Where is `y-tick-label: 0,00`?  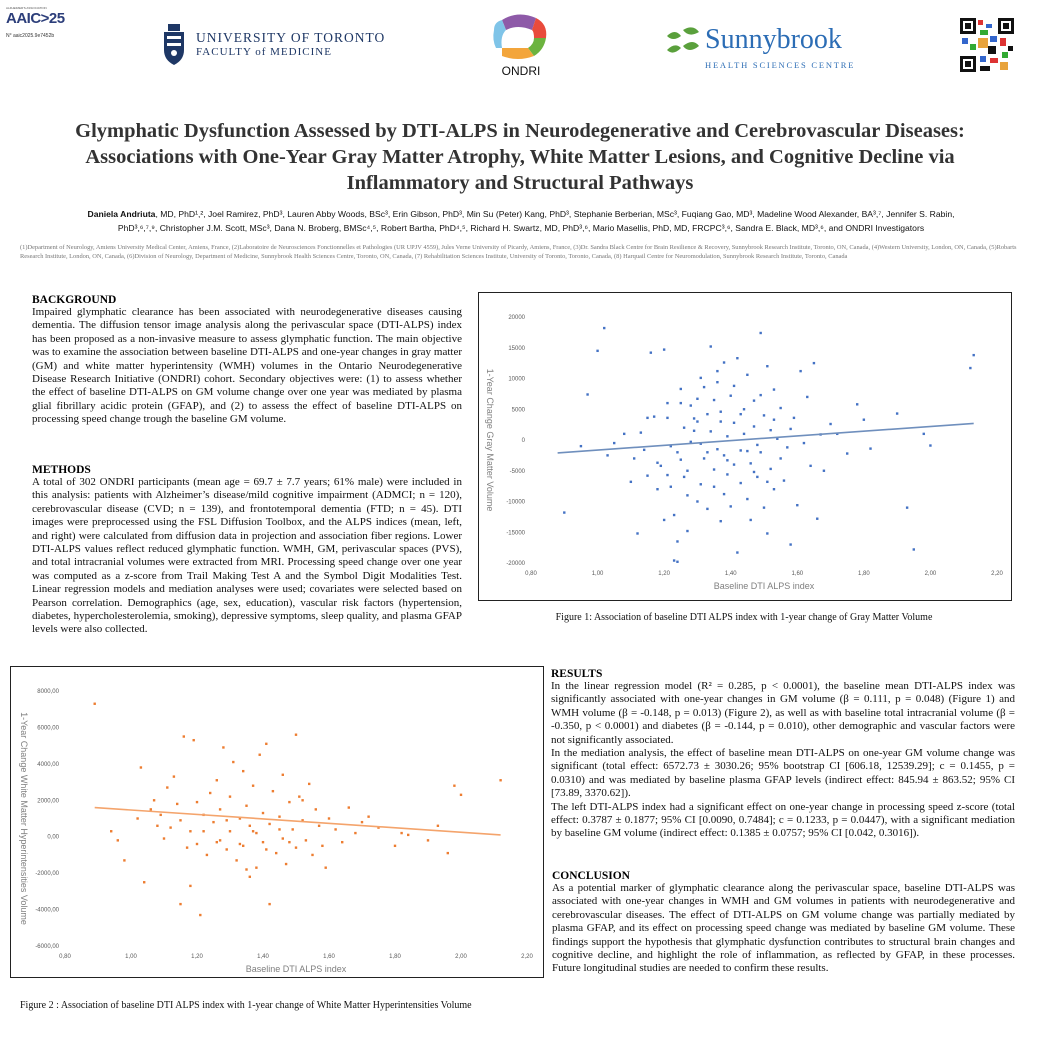
y-tick-label: 0,00 is located at coordinates (53, 838).